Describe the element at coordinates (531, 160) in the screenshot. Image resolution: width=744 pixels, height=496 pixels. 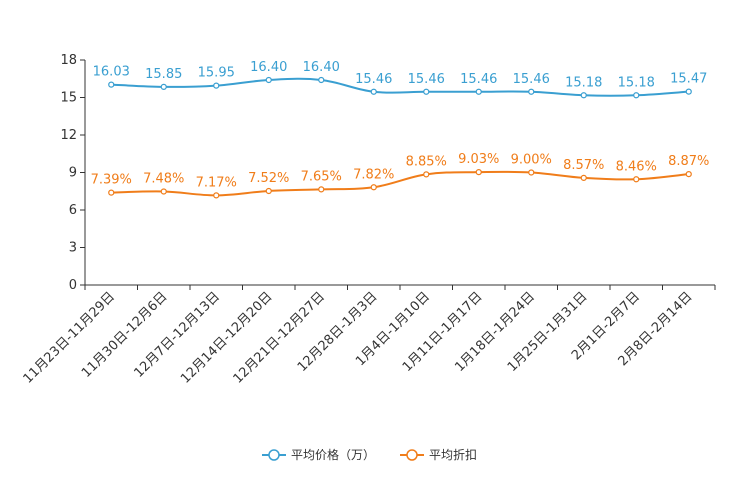
I see `data-label: 9.00%` at that location.